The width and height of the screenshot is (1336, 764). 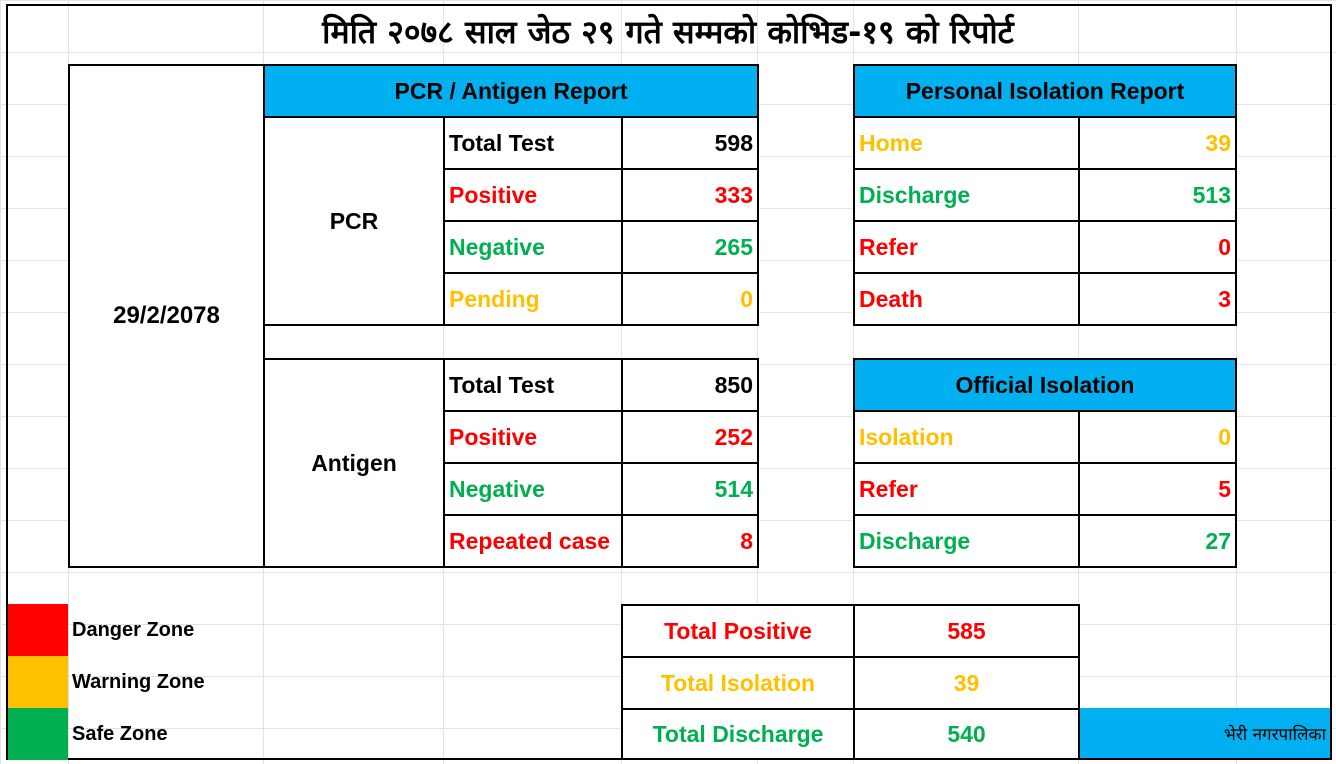 What do you see at coordinates (690, 143) in the screenshot?
I see `pcr-total-test-value: 598` at bounding box center [690, 143].